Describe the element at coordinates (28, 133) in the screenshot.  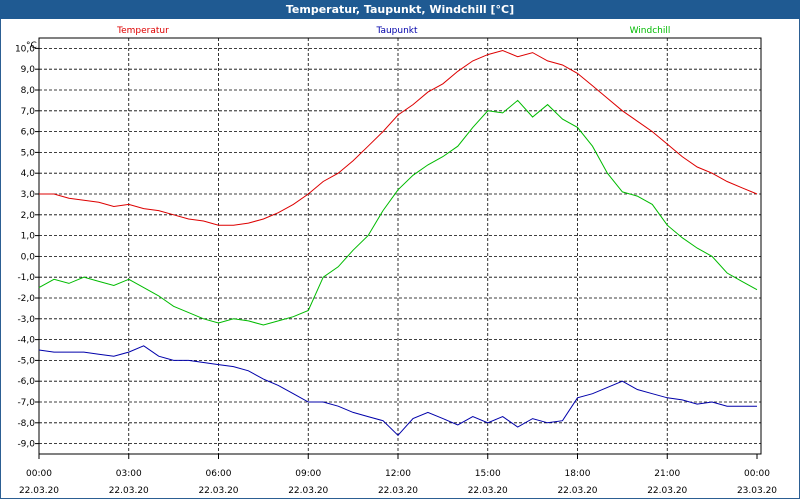
I see `y-tick-label: 6,0` at that location.